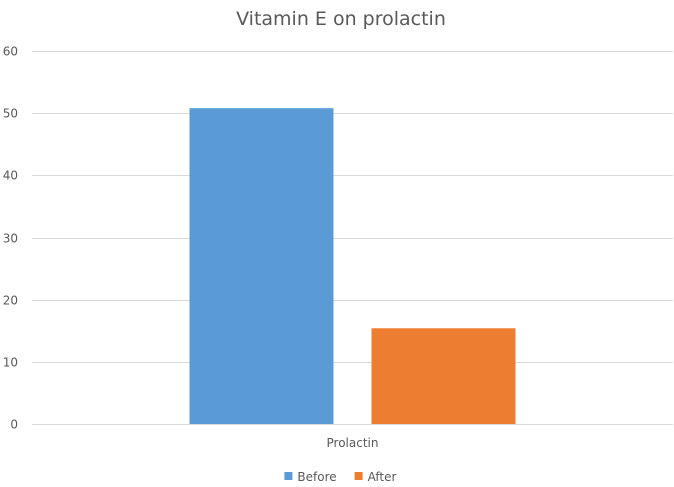  I want to click on y-tick-label: 50, so click(10, 114).